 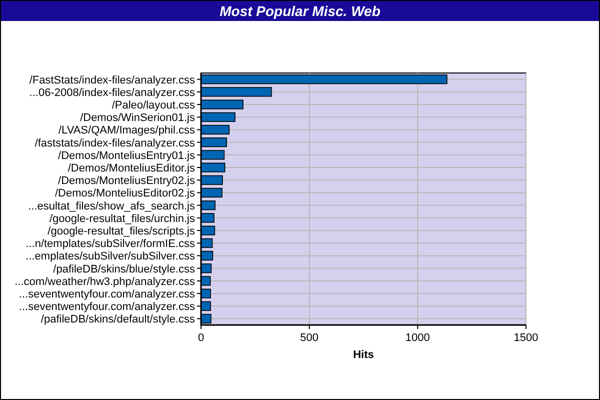 What do you see at coordinates (122, 218) in the screenshot?
I see `y-tick-label: /google-resultat_files/urchin.js` at bounding box center [122, 218].